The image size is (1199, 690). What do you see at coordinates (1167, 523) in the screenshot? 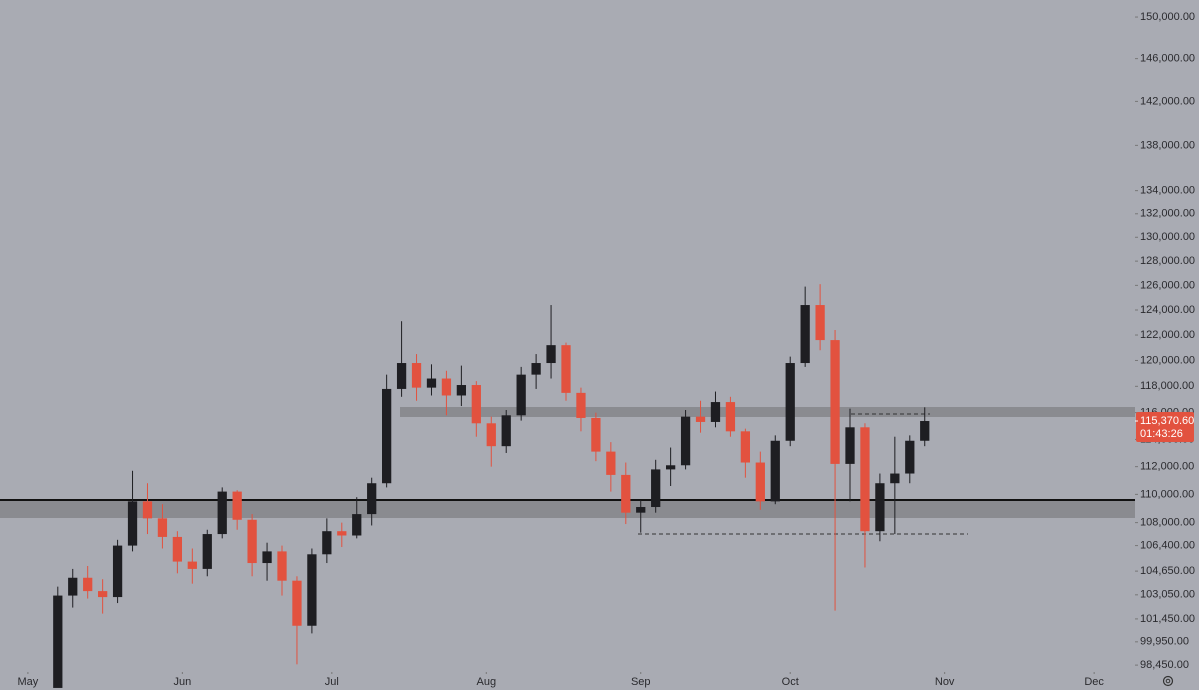
I see `y-tick-label: 108,000.00` at bounding box center [1167, 523].